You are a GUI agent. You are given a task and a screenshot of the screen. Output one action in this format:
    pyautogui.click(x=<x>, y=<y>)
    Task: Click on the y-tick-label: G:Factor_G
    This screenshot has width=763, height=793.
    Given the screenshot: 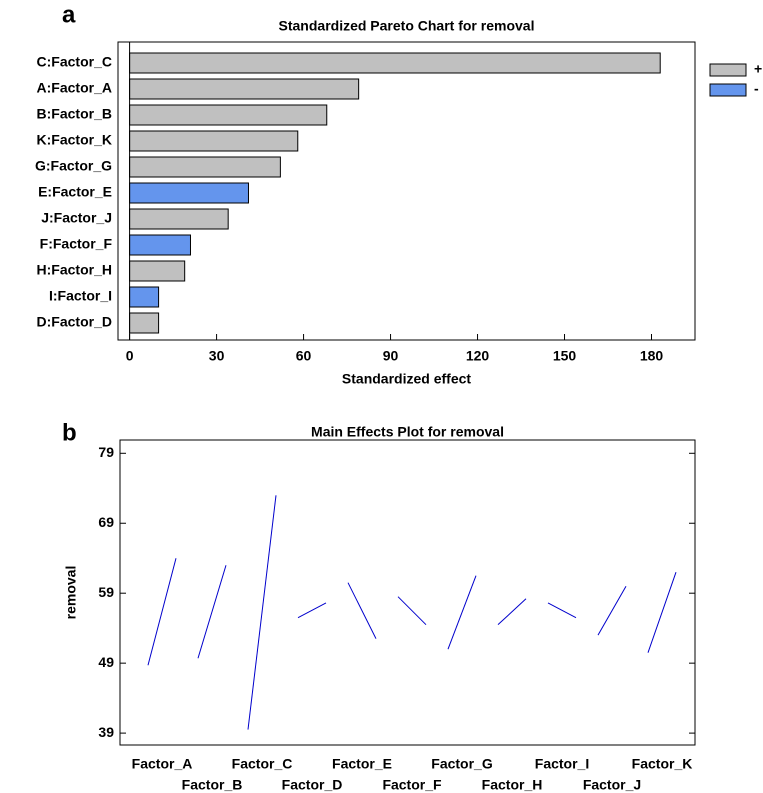 What is the action you would take?
    pyautogui.click(x=73, y=166)
    